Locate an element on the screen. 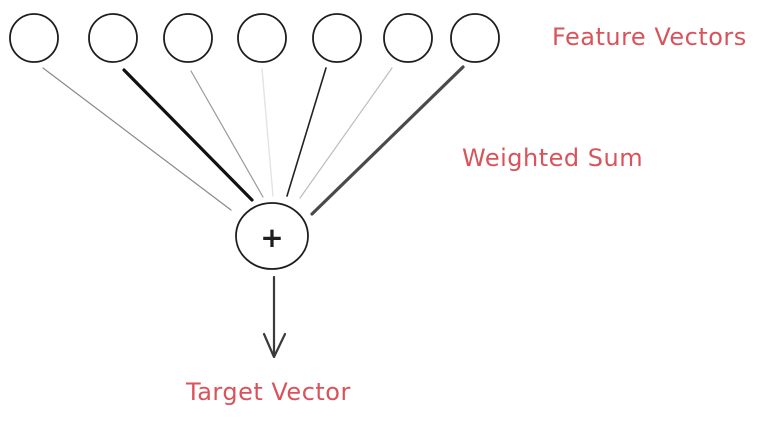 The width and height of the screenshot is (783, 421). sum-node: + is located at coordinates (272, 236).